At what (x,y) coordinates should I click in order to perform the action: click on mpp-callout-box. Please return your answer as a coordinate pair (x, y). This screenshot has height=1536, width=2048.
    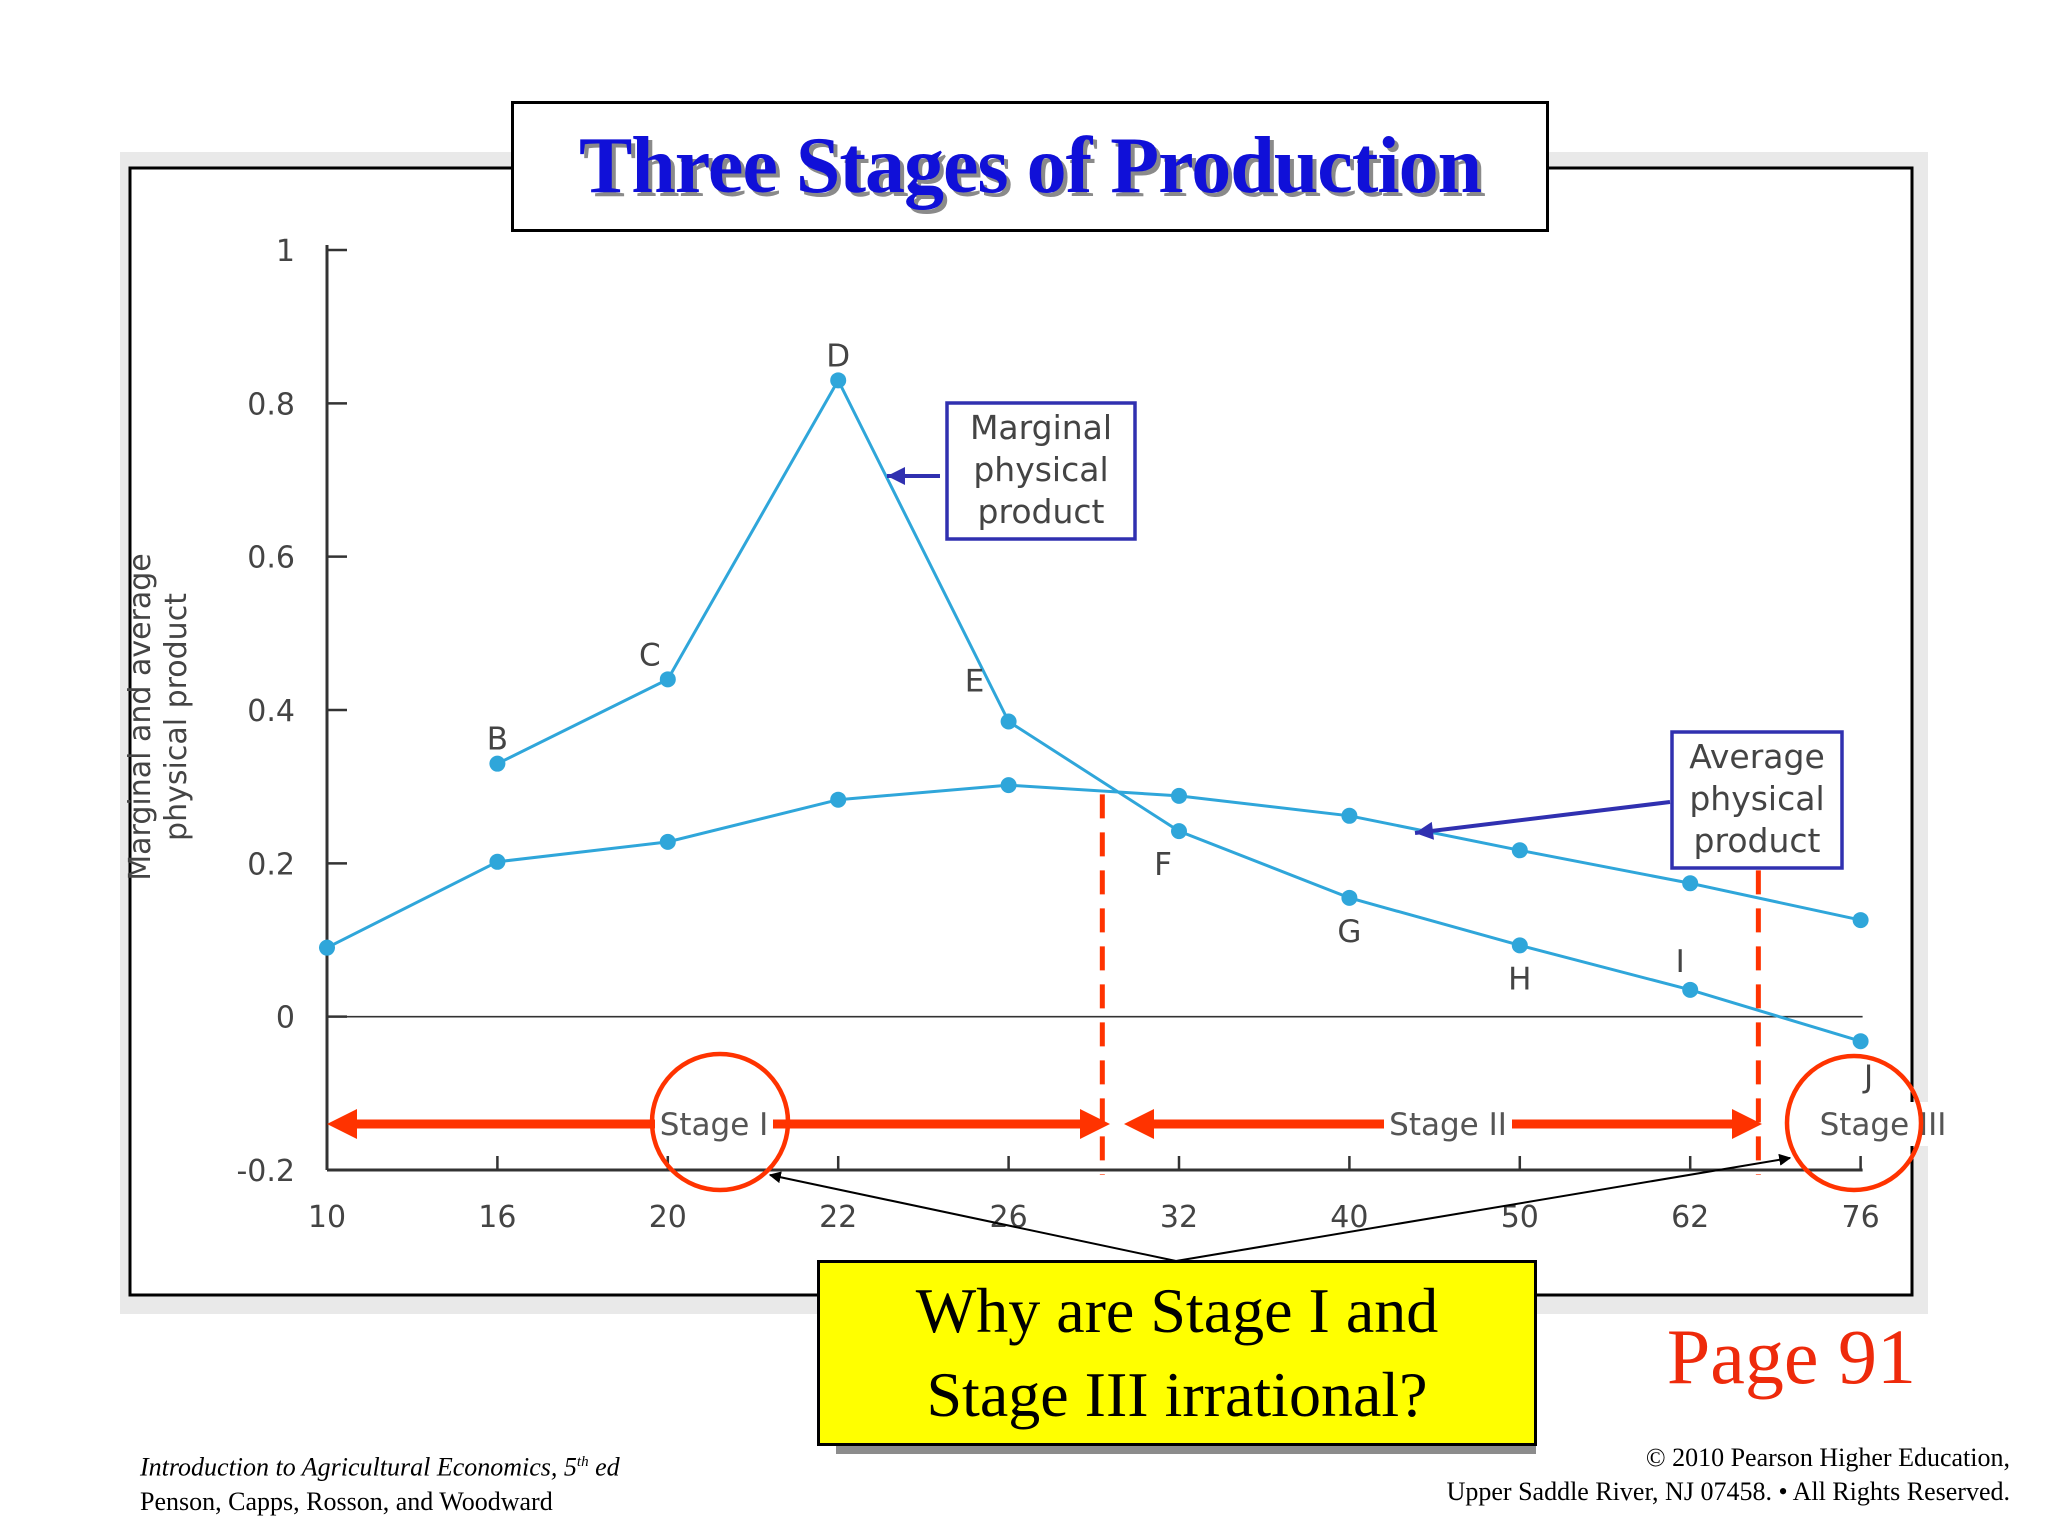
    Looking at the image, I should click on (1041, 471).